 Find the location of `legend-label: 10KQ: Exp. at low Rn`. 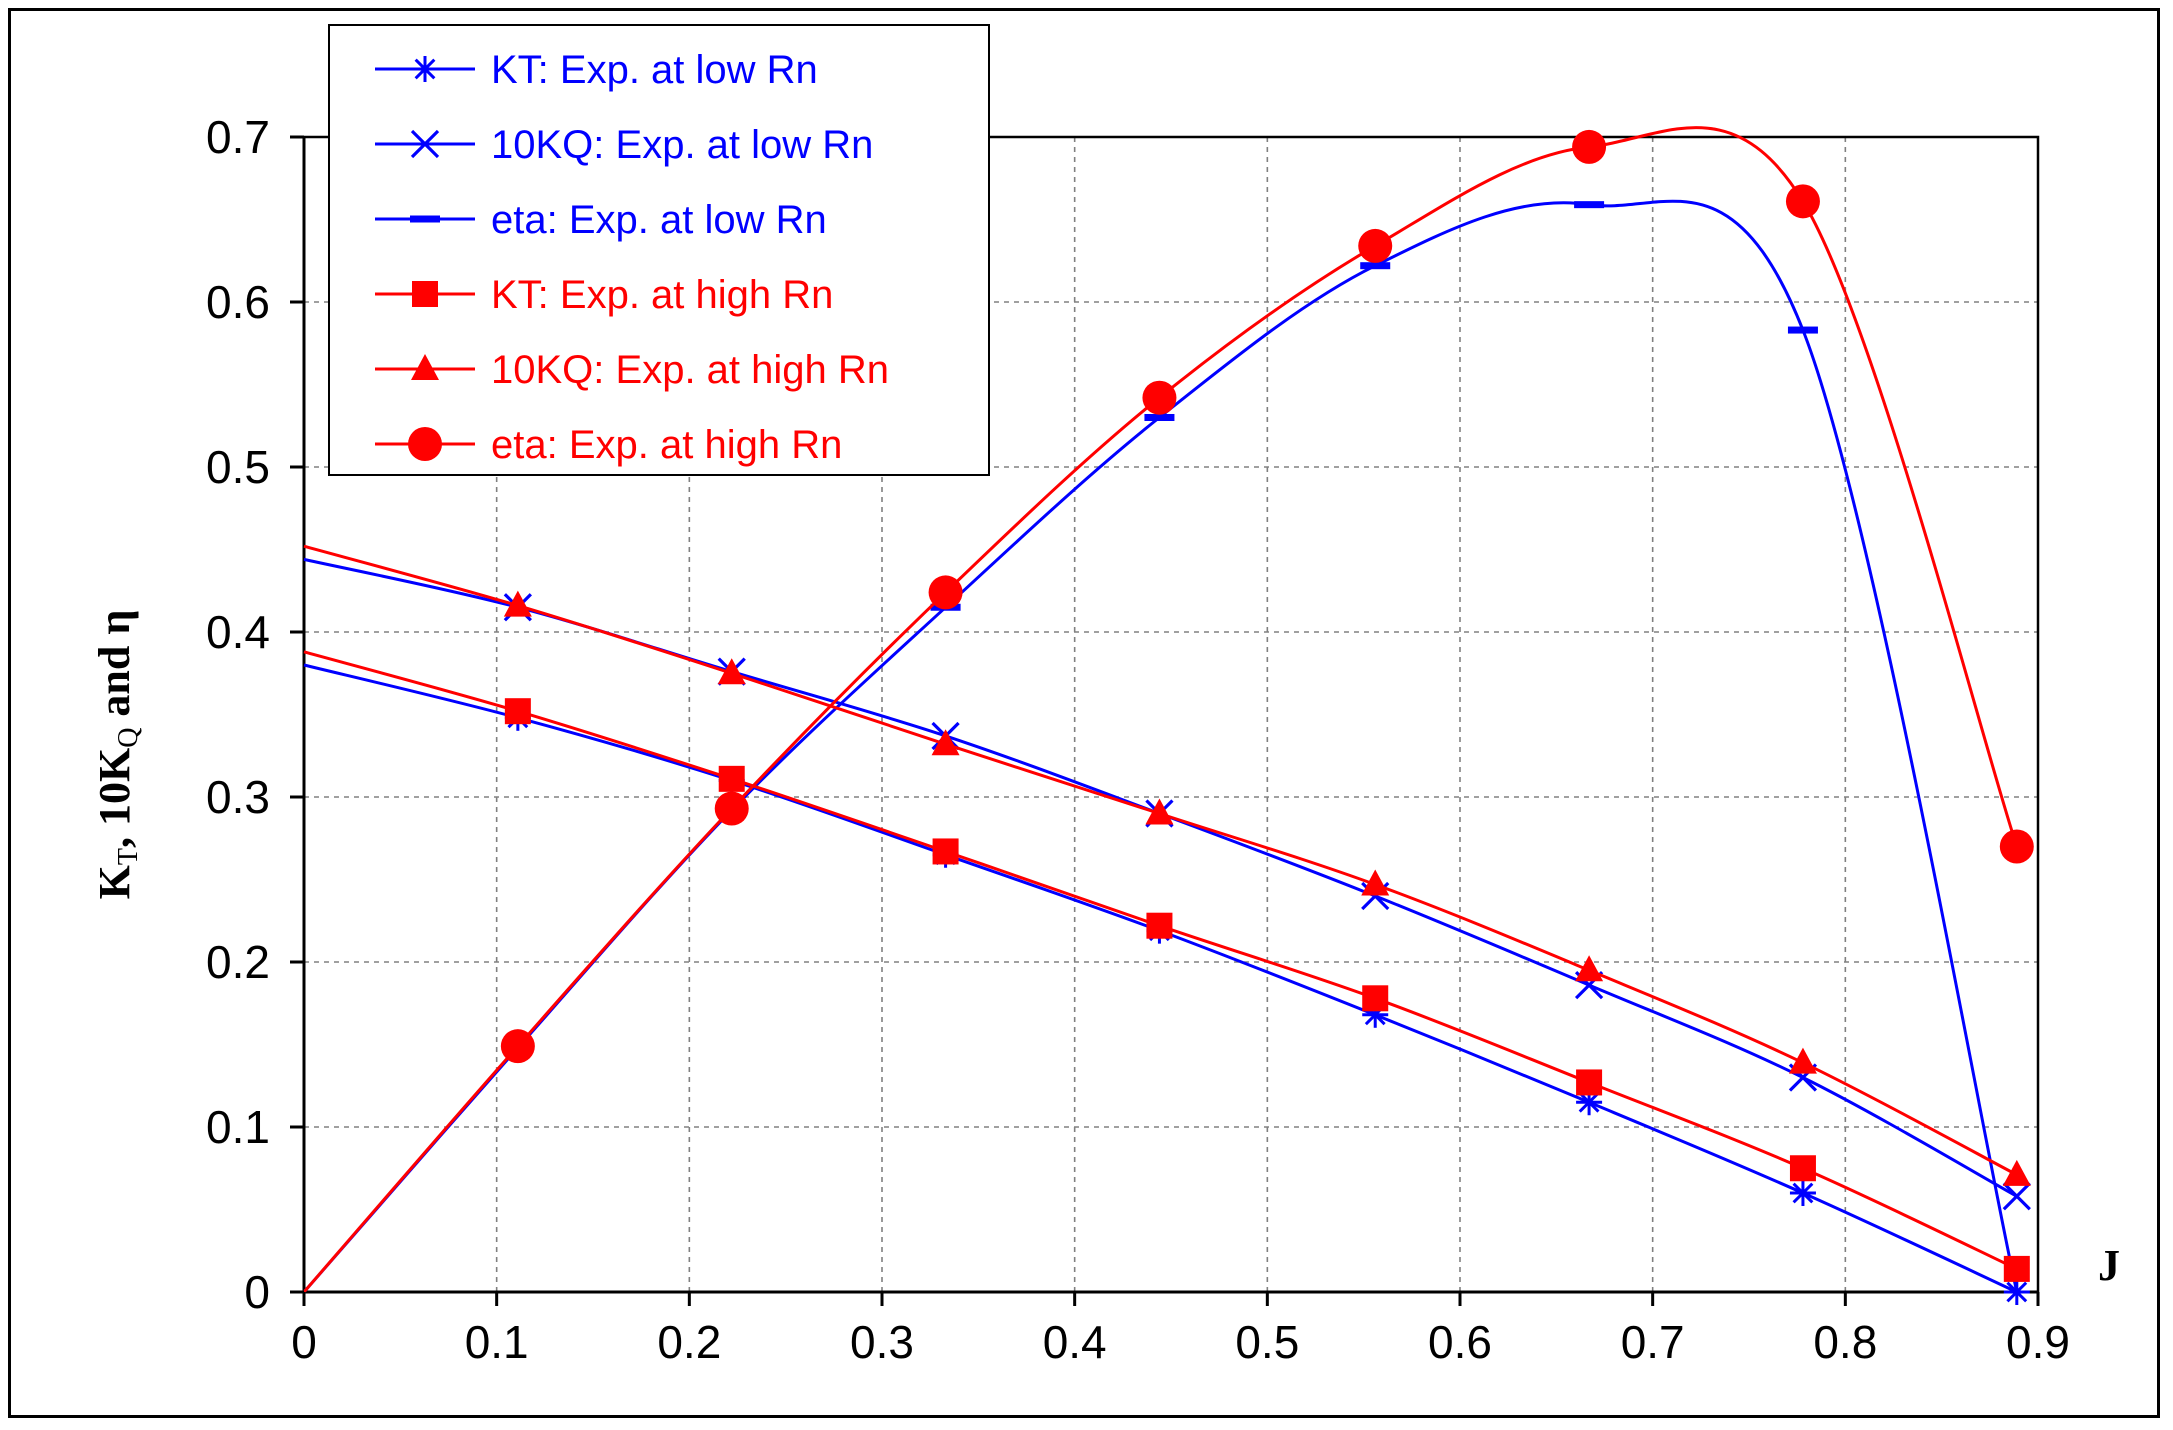

legend-label: 10KQ: Exp. at low Rn is located at coordinates (682, 145).